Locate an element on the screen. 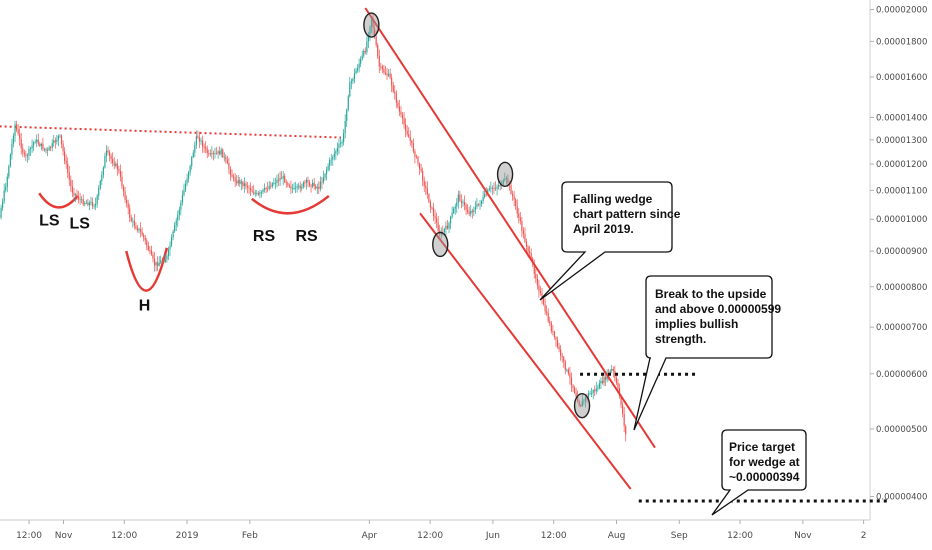 This screenshot has width=932, height=550. callout-text-line: Falling wedge is located at coordinates (613, 199).